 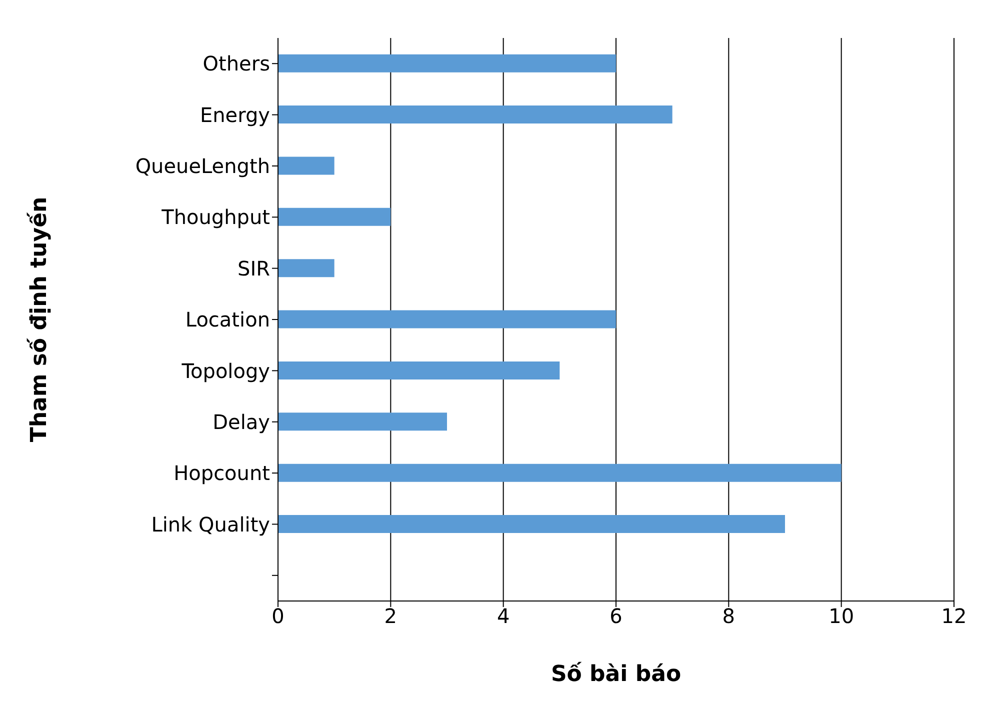 I want to click on x-tick-label: 12, so click(x=954, y=616).